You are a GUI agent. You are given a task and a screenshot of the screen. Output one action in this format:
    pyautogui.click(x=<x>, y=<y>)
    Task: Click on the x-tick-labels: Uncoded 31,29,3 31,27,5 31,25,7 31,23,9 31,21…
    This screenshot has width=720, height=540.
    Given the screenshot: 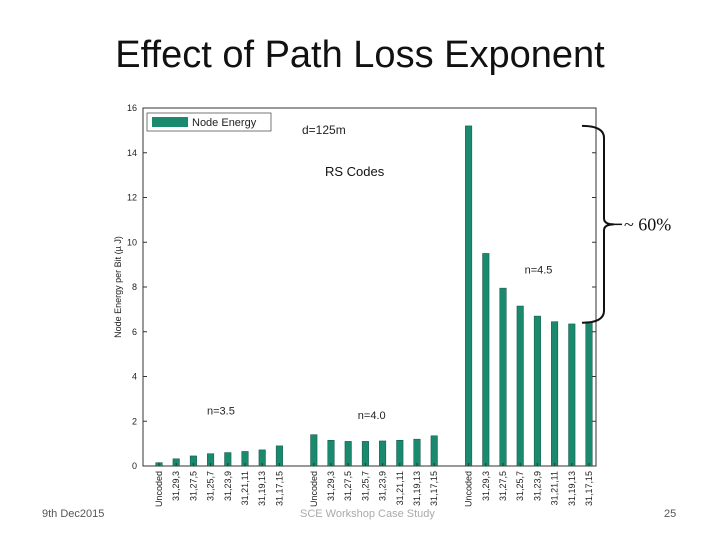 What is the action you would take?
    pyautogui.click(x=374, y=485)
    